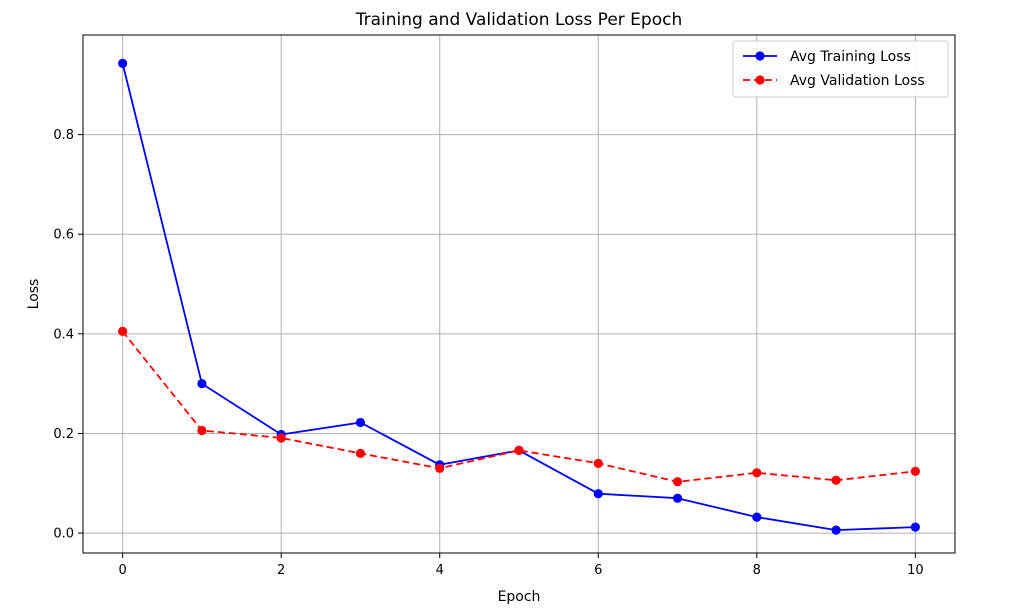 This screenshot has width=1017, height=615. I want to click on x-axis-ticks: 0 2 4 6 8 10, so click(521, 565).